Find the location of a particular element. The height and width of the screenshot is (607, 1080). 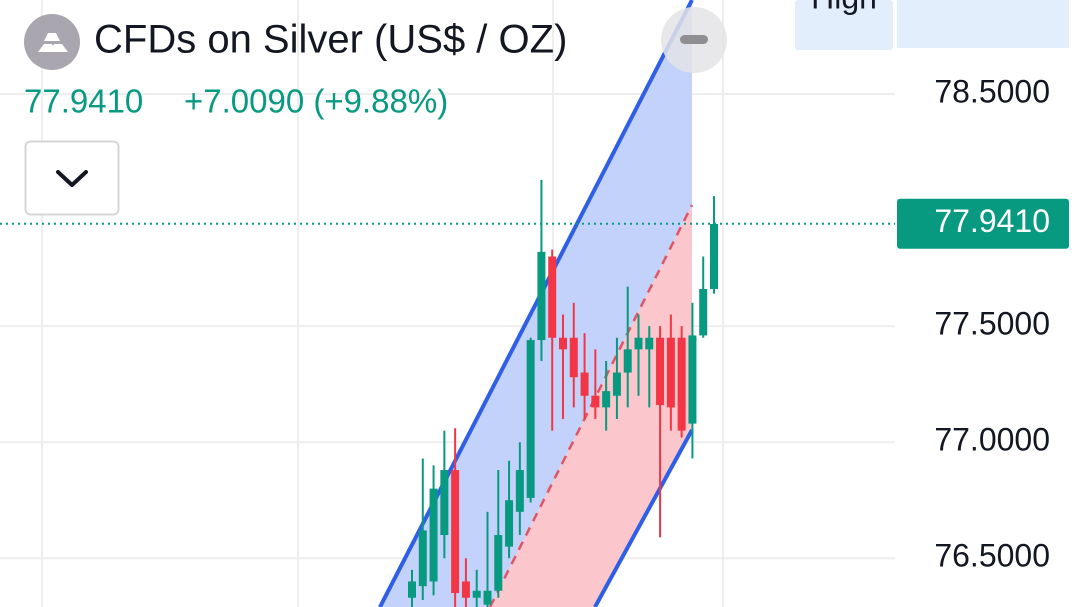

dropdown-button is located at coordinates (72, 178).